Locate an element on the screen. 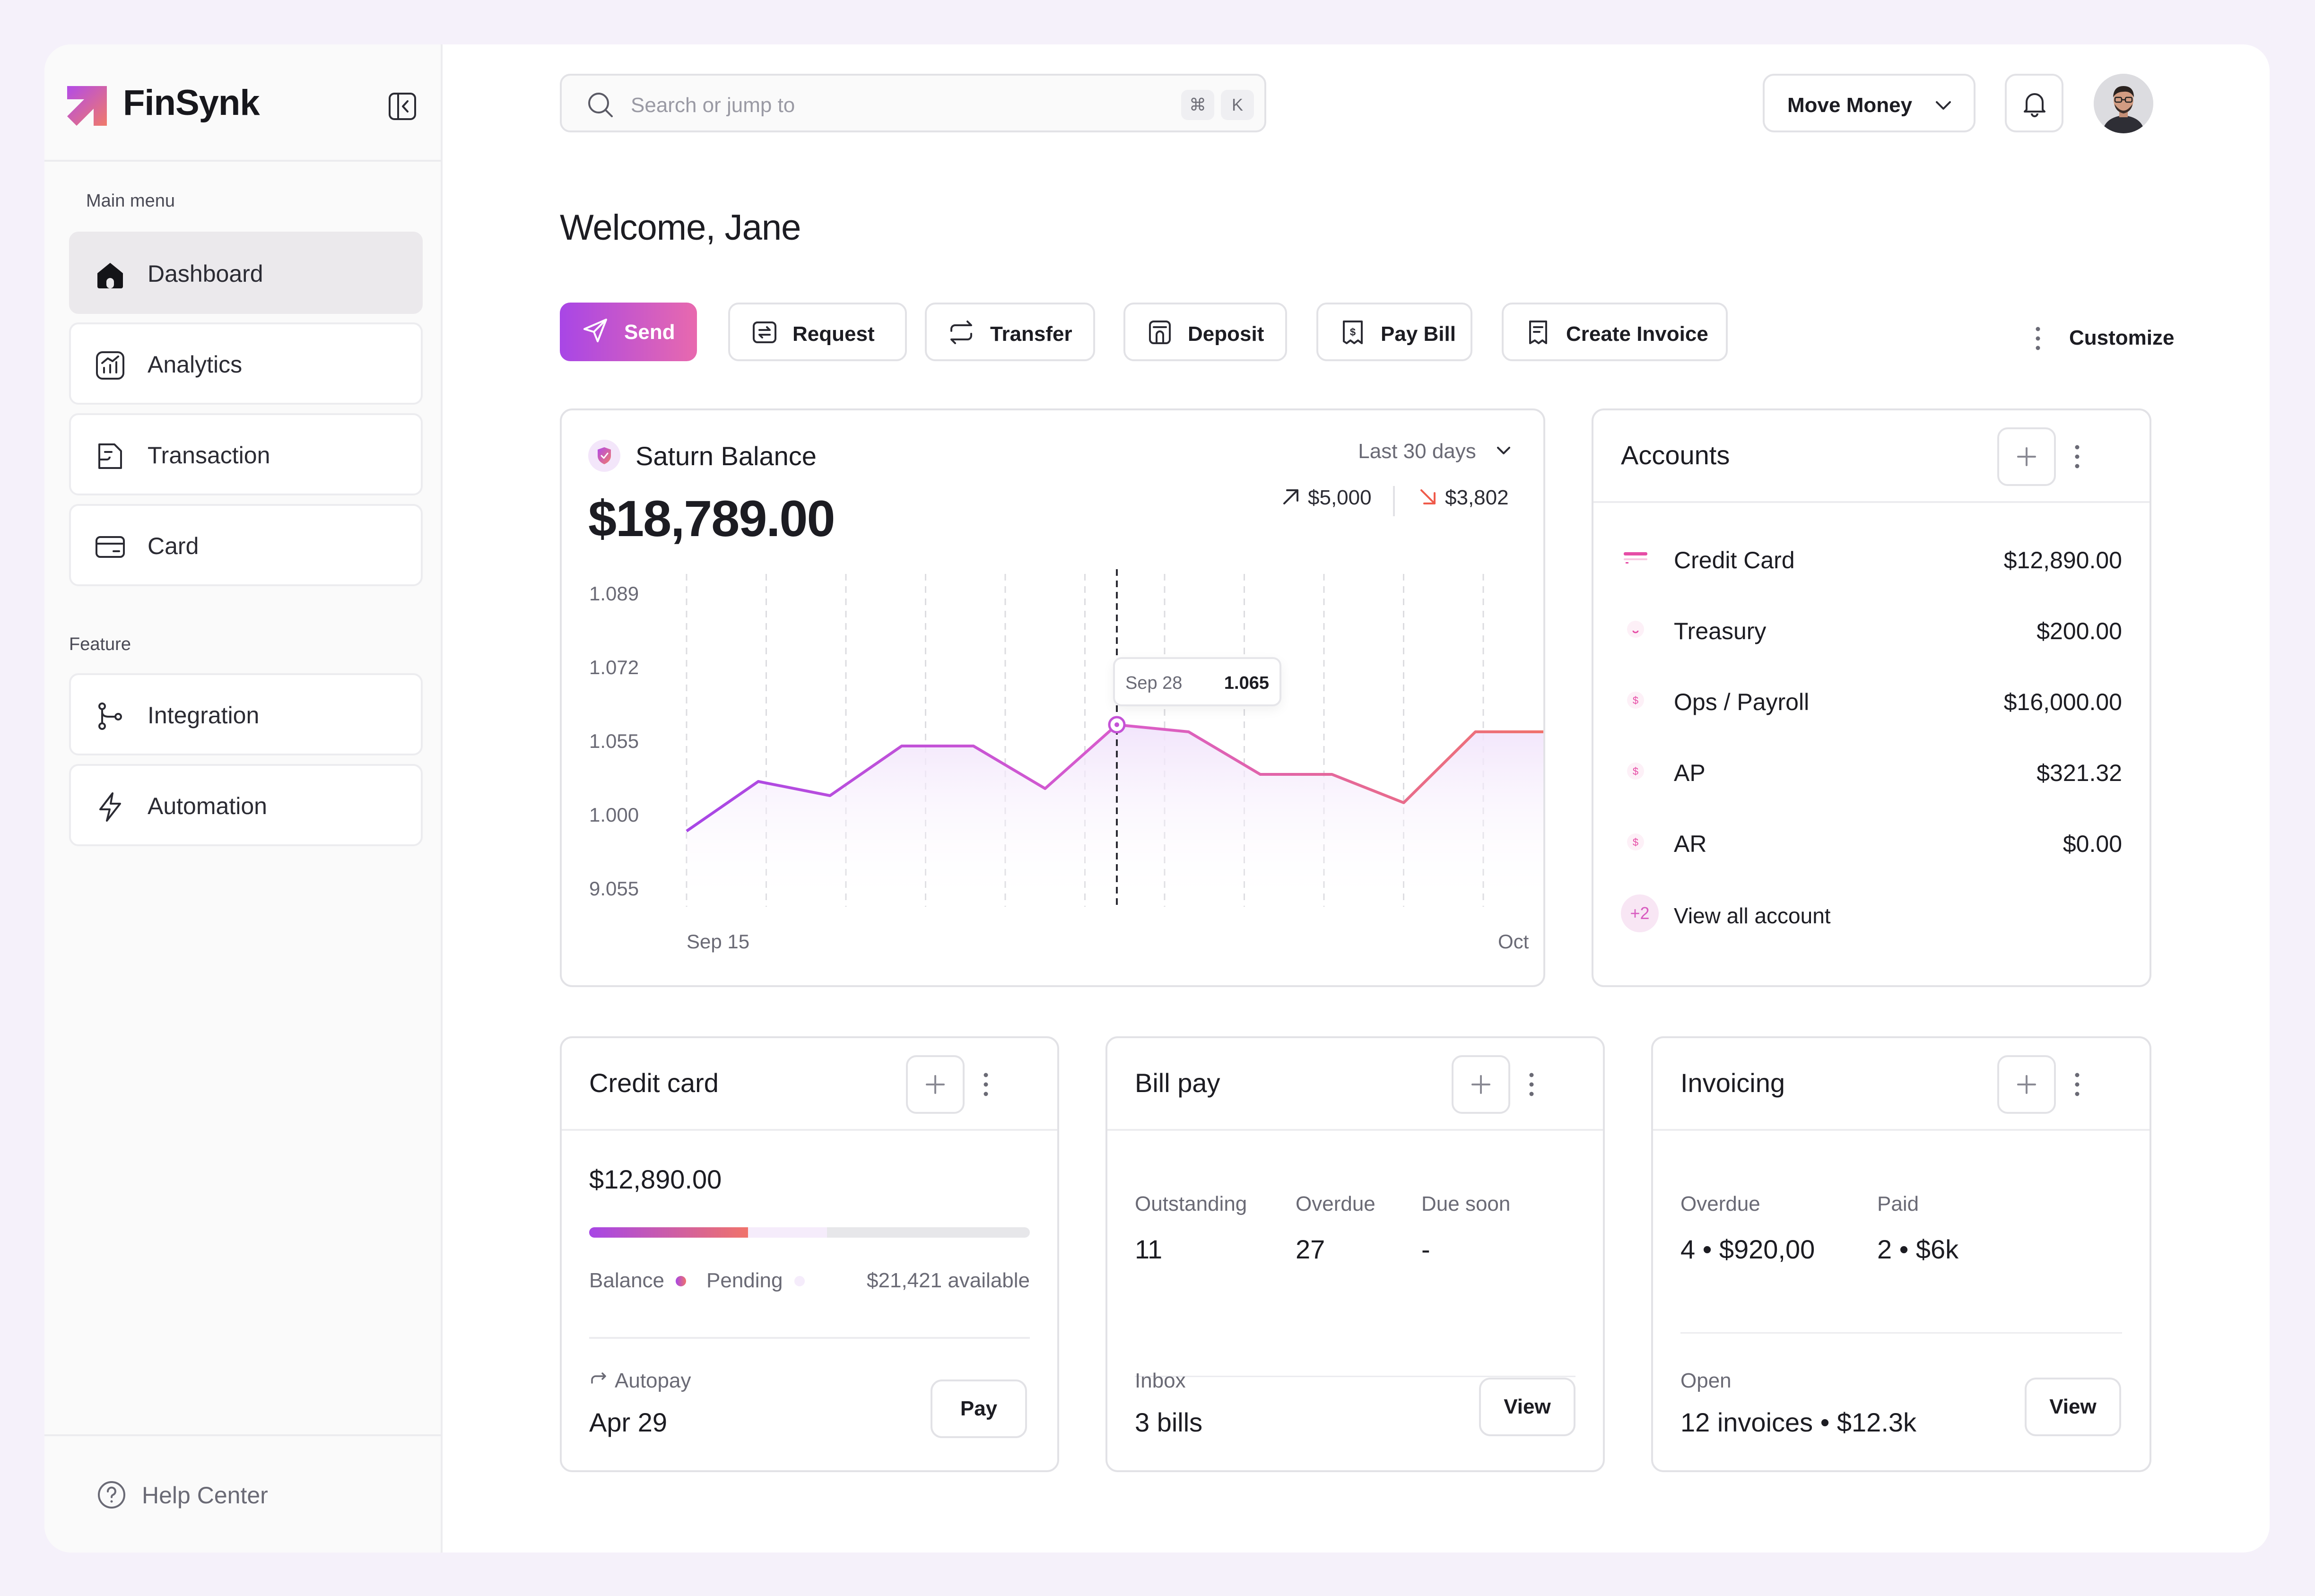  inbox-value: 3 bills is located at coordinates (1169, 1422).